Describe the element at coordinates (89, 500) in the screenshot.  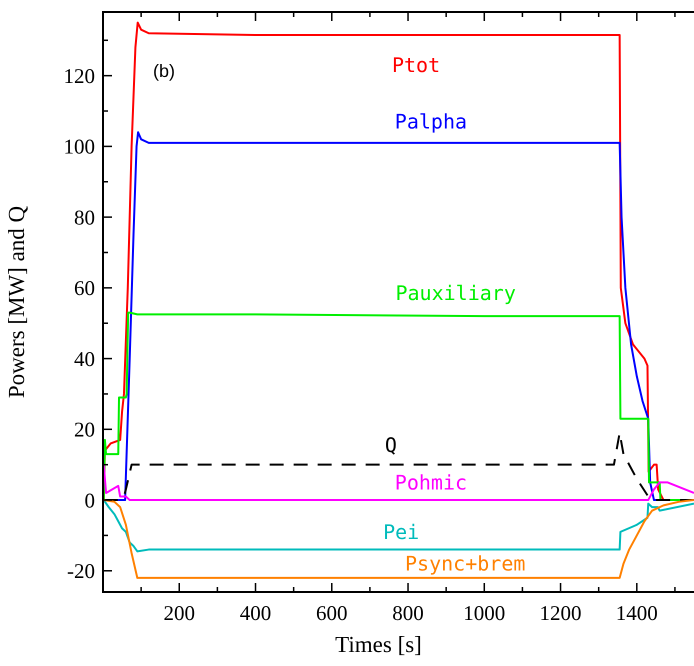
I see `y-tick-label: 0` at that location.